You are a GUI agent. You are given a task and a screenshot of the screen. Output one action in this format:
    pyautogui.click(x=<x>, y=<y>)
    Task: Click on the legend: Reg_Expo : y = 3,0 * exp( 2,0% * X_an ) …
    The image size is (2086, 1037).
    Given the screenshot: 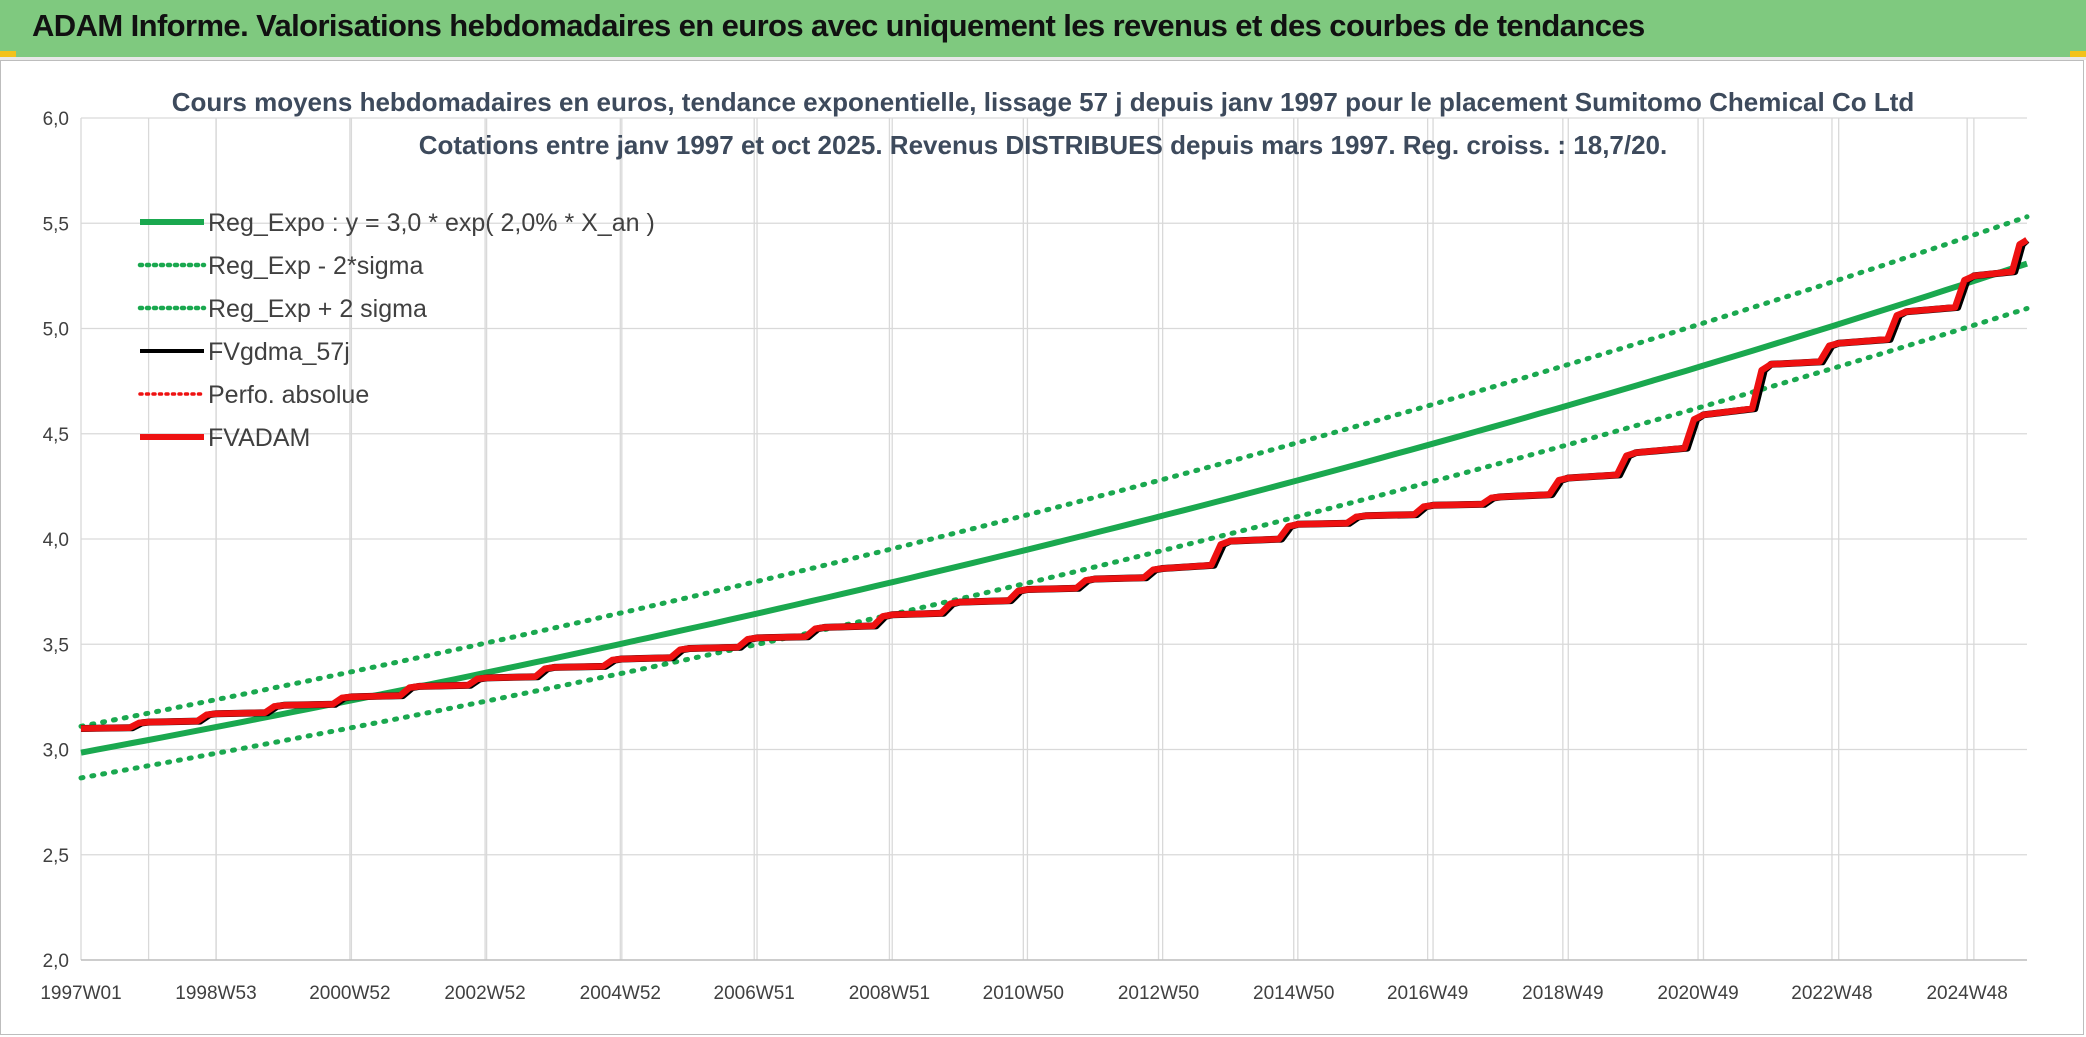 What is the action you would take?
    pyautogui.click(x=396, y=330)
    